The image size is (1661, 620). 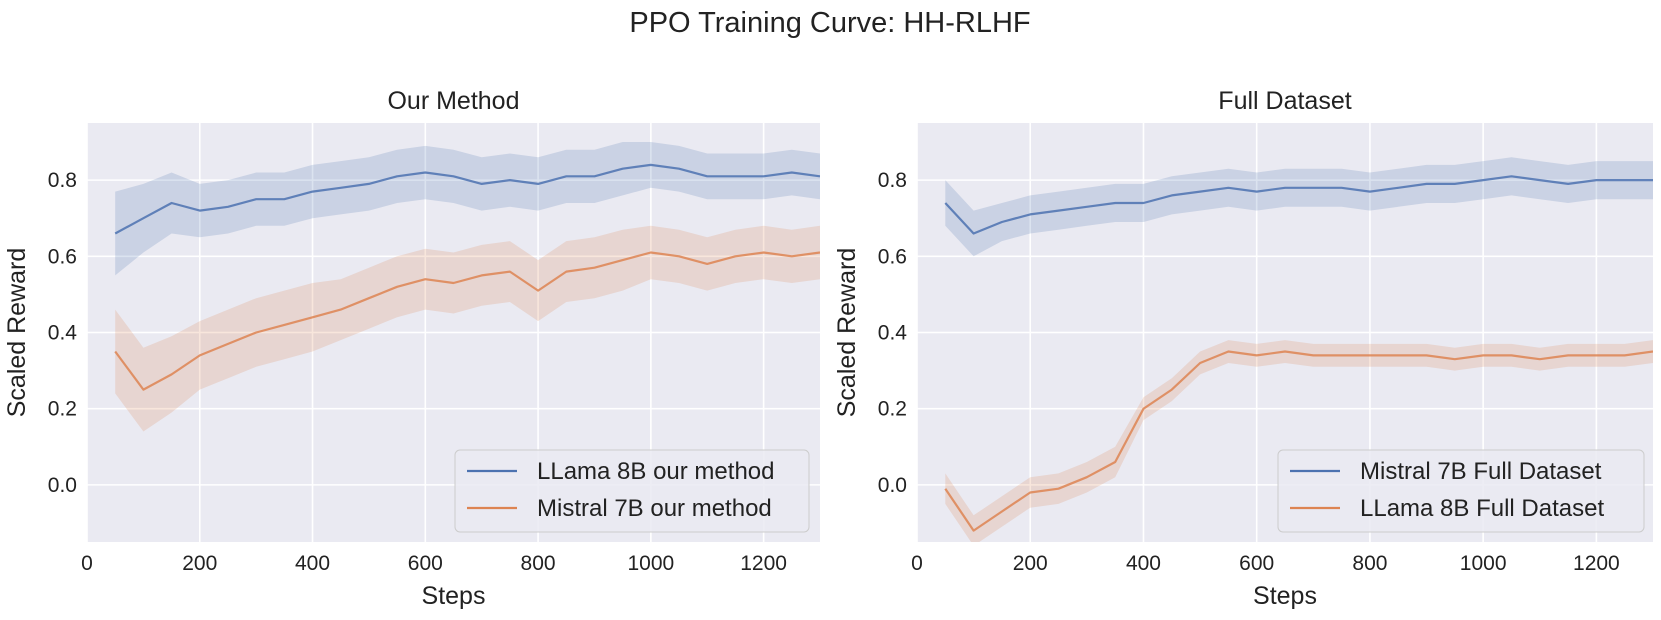 What do you see at coordinates (829, 23) in the screenshot?
I see `figure-title: PPO Training Curve: HH-RLHF` at bounding box center [829, 23].